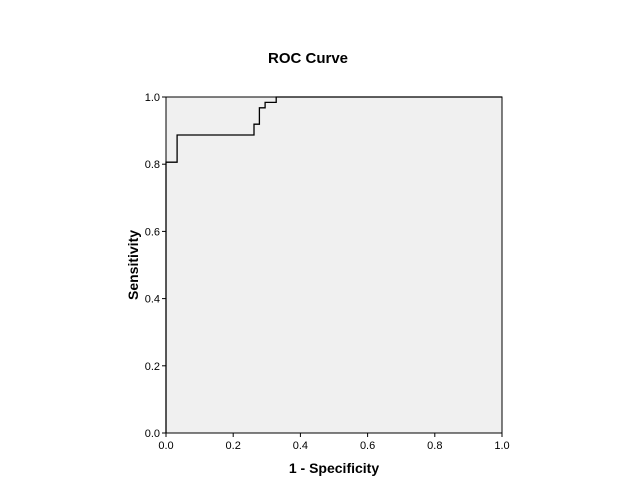  I want to click on y-tick-label: 0.2, so click(152, 367).